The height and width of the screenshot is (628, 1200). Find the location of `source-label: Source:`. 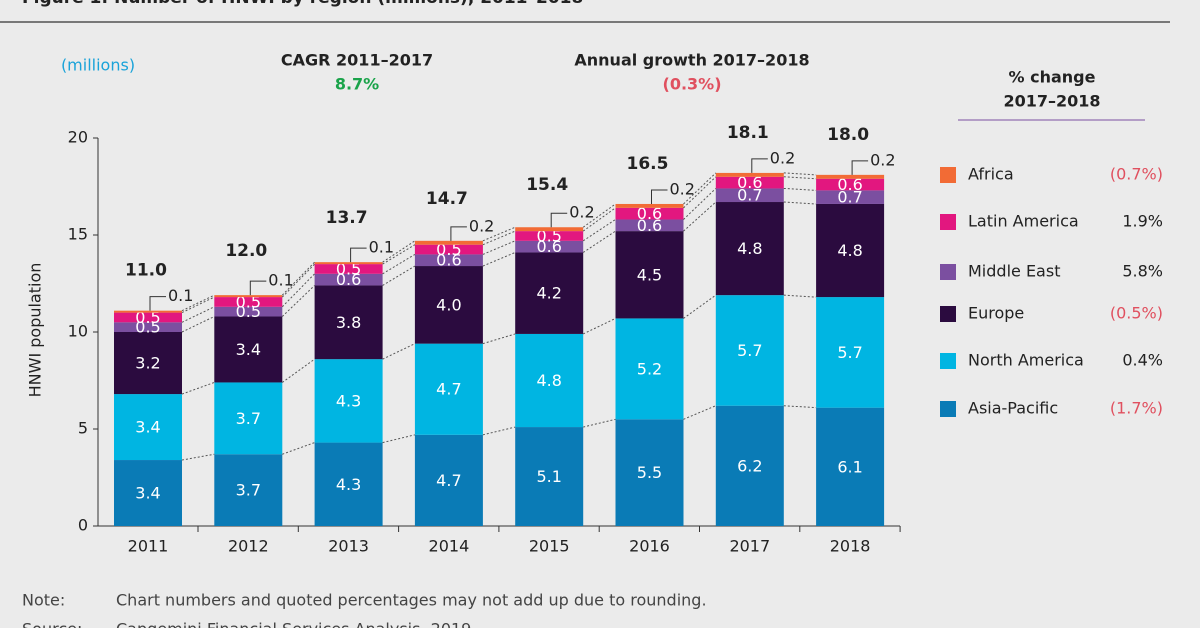

source-label: Source: is located at coordinates (52, 624).